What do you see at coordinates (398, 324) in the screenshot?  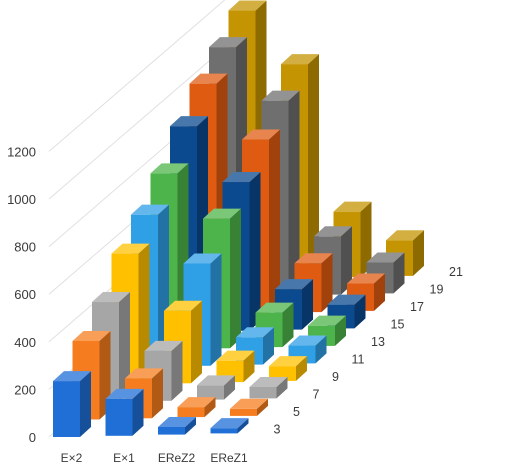 I see `depth-tick-label: 15` at bounding box center [398, 324].